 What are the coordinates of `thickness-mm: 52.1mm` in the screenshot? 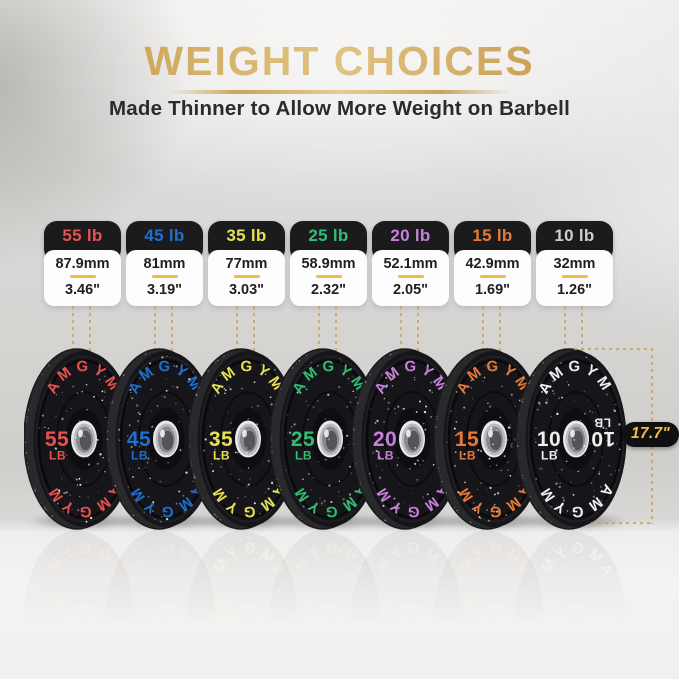 It's located at (410, 264).